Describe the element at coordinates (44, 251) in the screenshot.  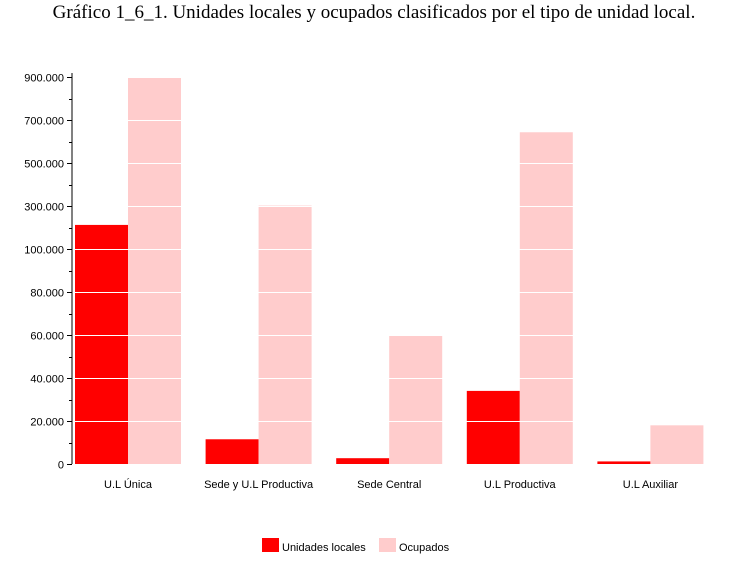
I see `y-tick-label: 100.000` at that location.